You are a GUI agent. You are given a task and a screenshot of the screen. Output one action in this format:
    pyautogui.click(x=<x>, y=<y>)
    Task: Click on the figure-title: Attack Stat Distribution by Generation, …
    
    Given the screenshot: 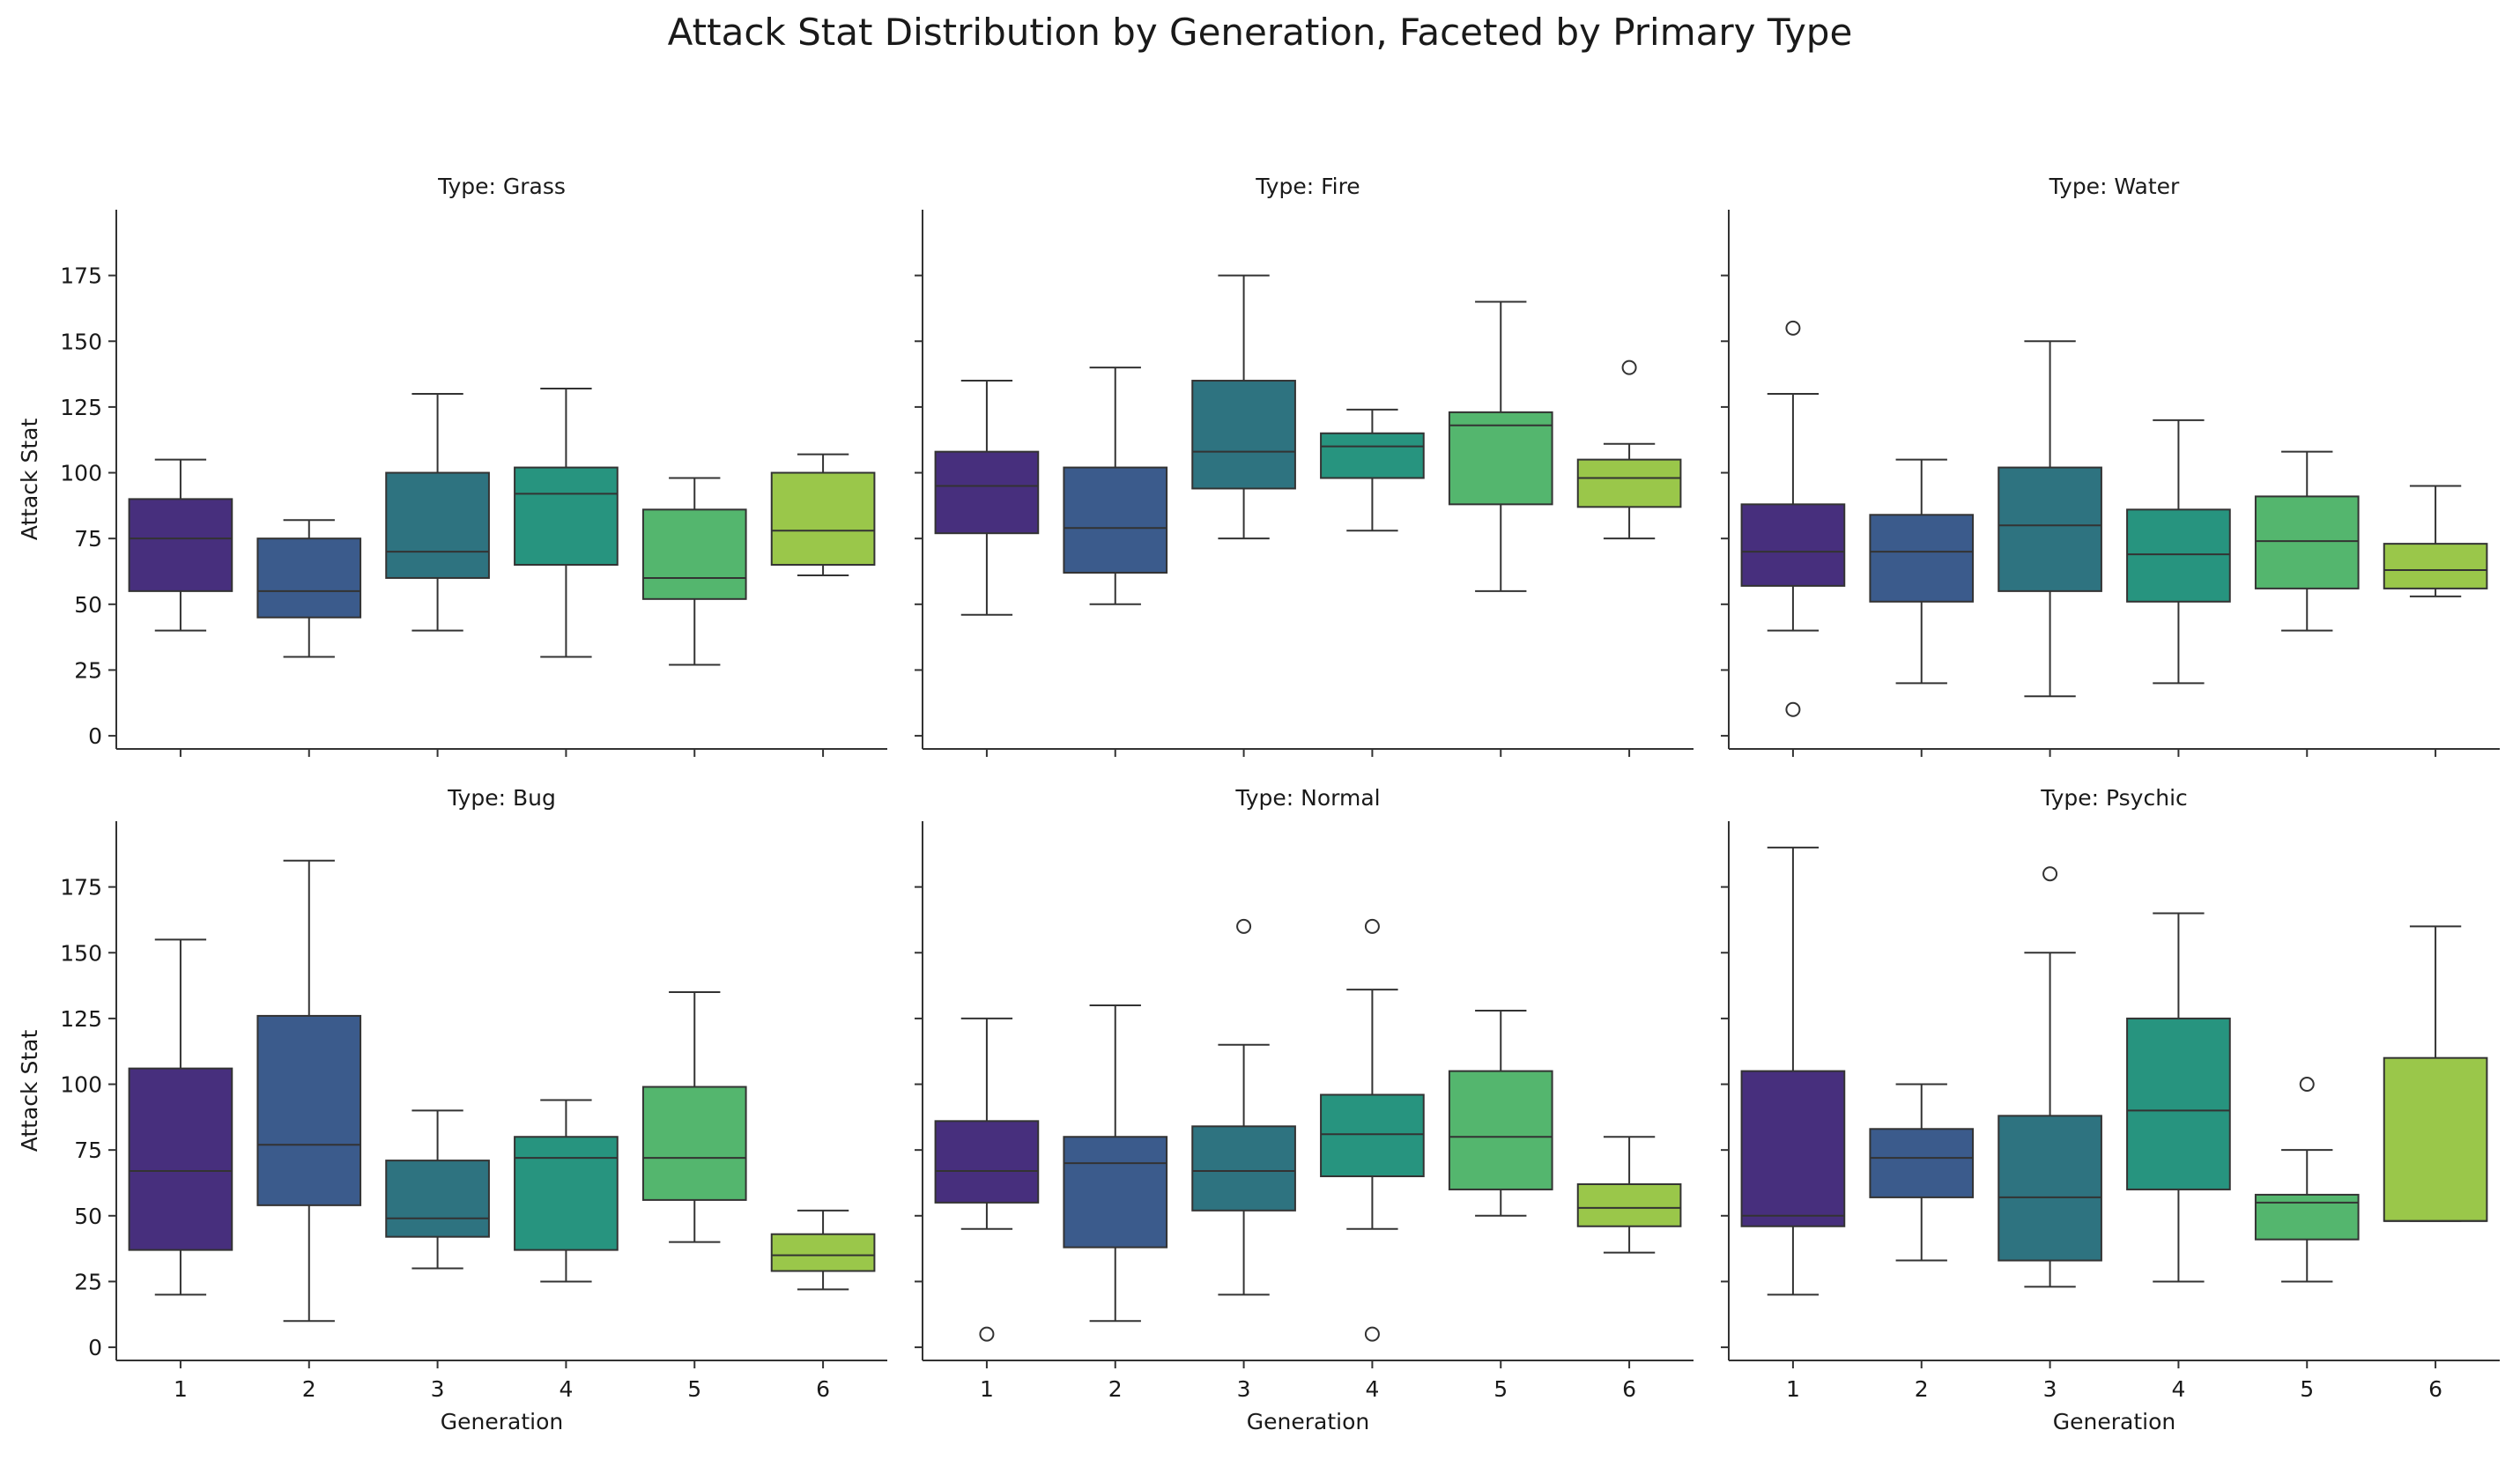 What is the action you would take?
    pyautogui.click(x=1260, y=32)
    